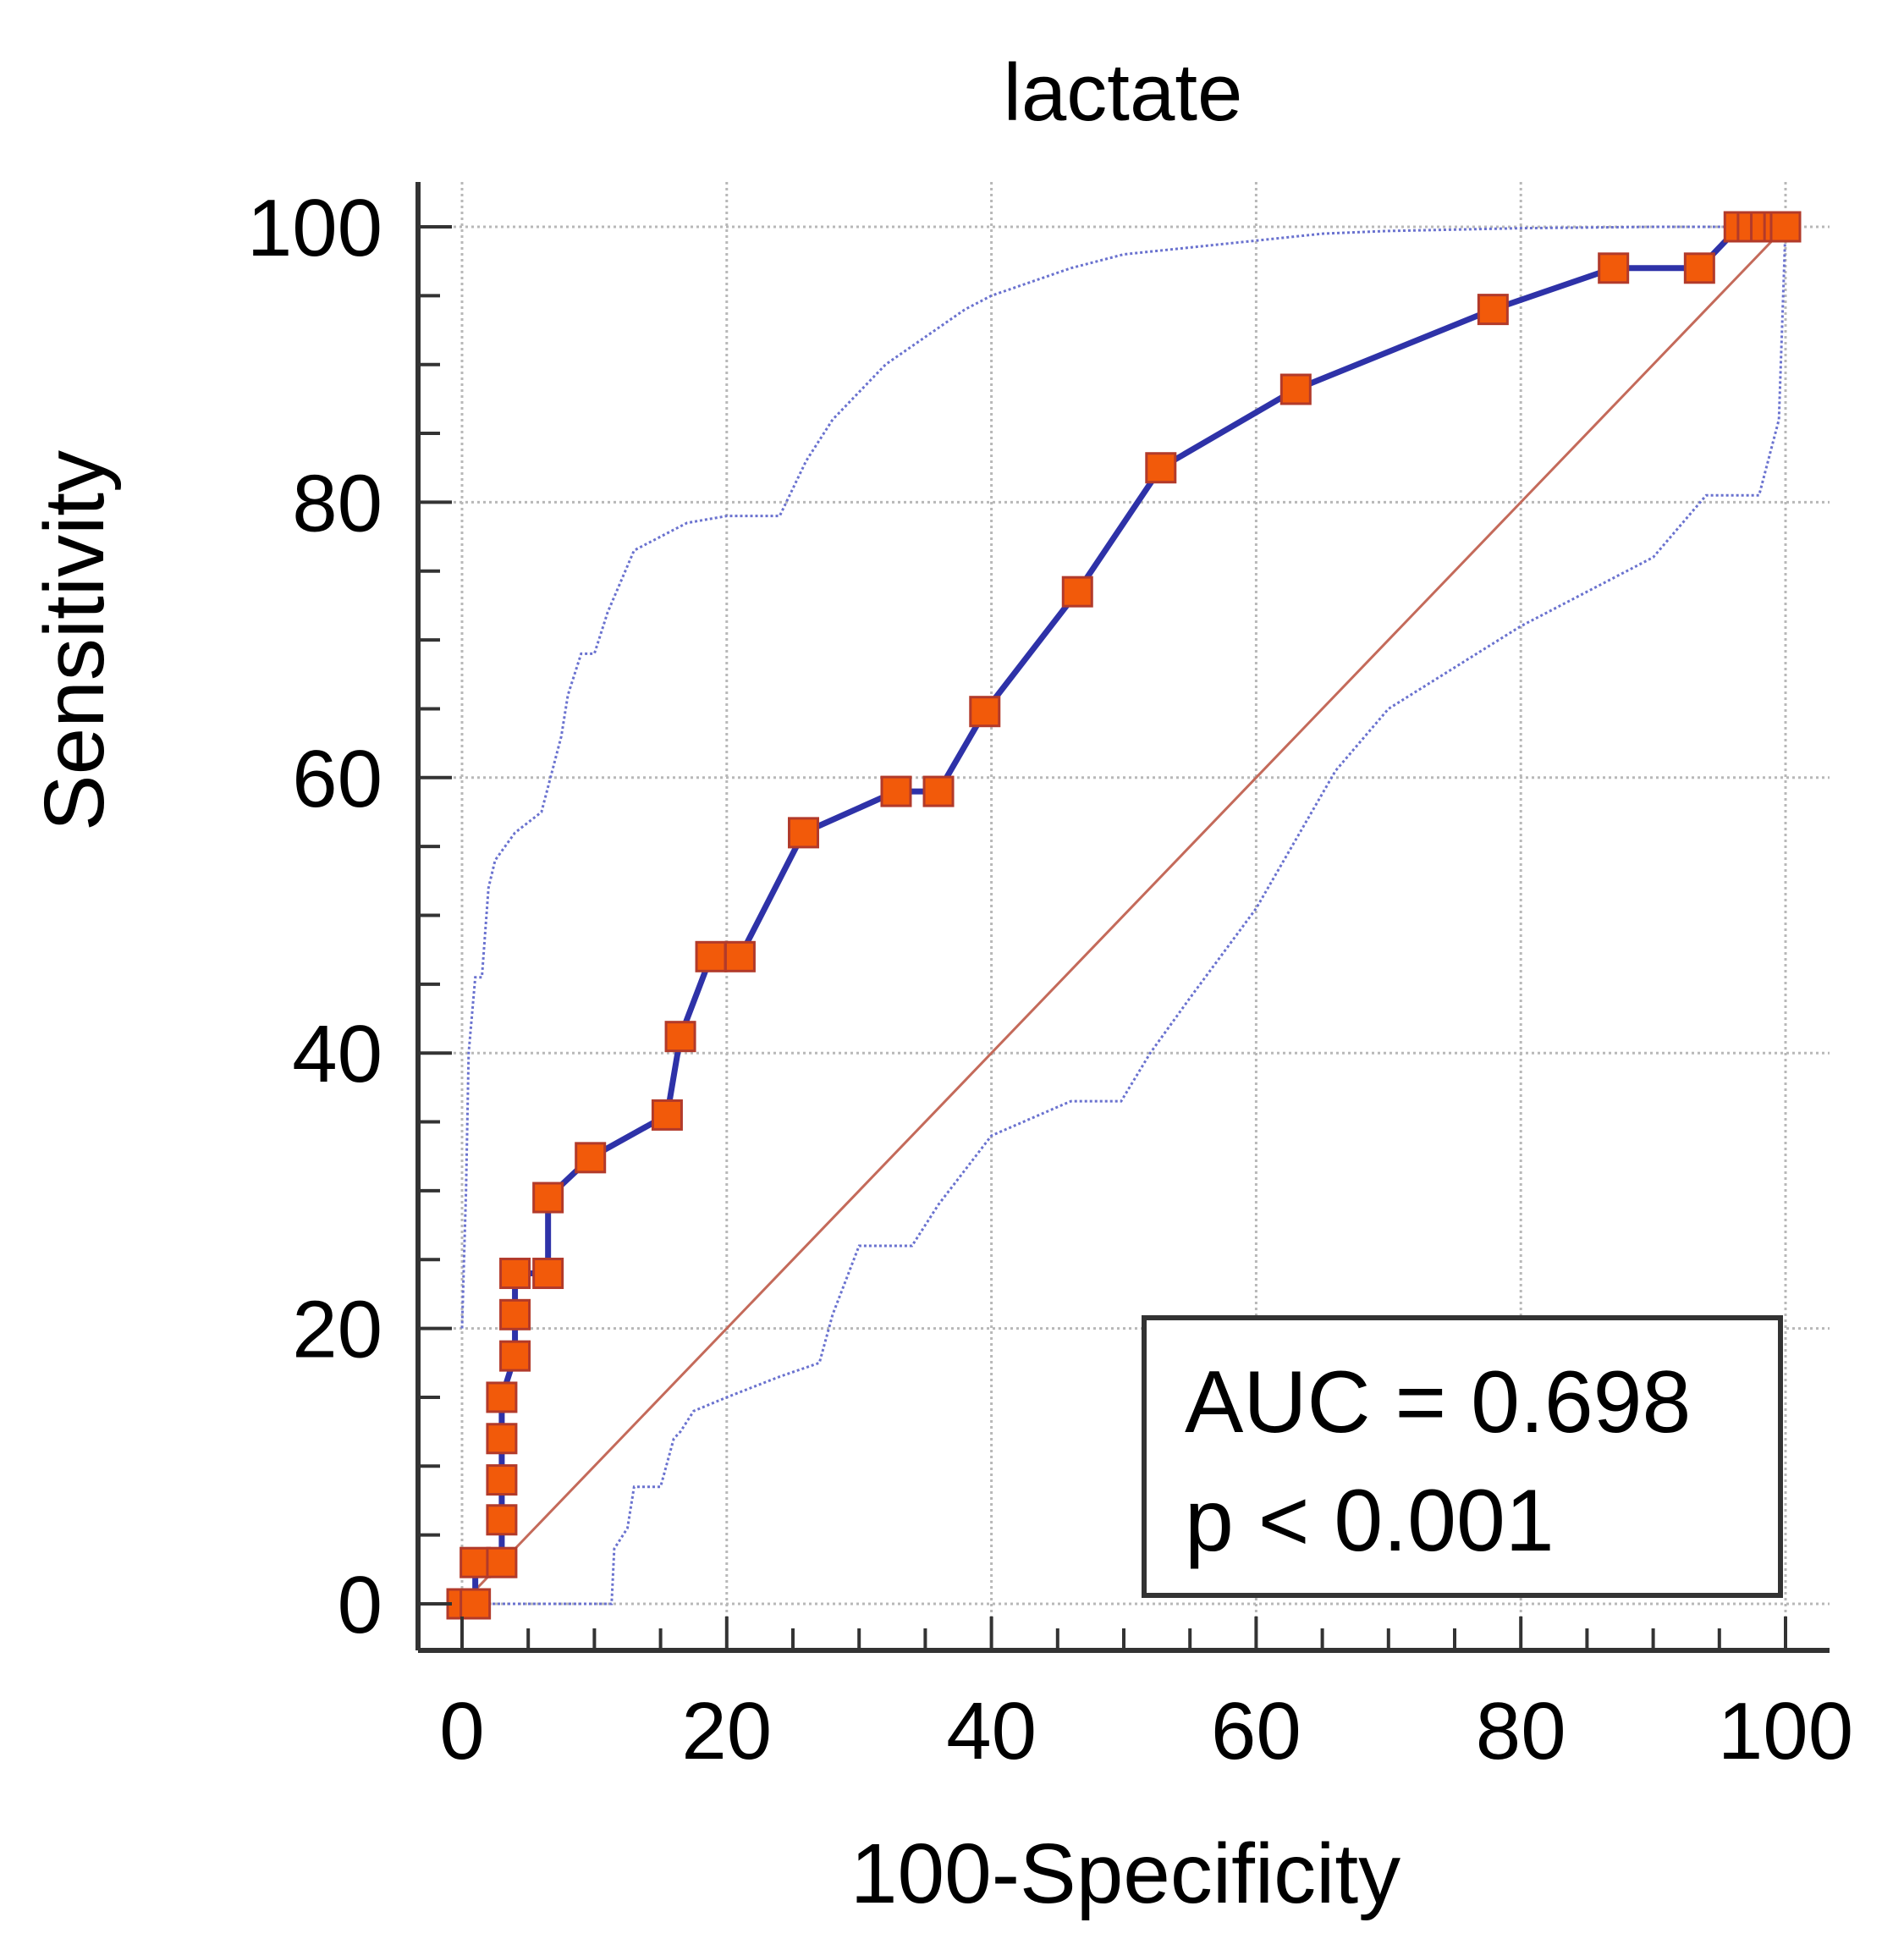  I want to click on y-tick-label-40: 40, so click(337, 1054).